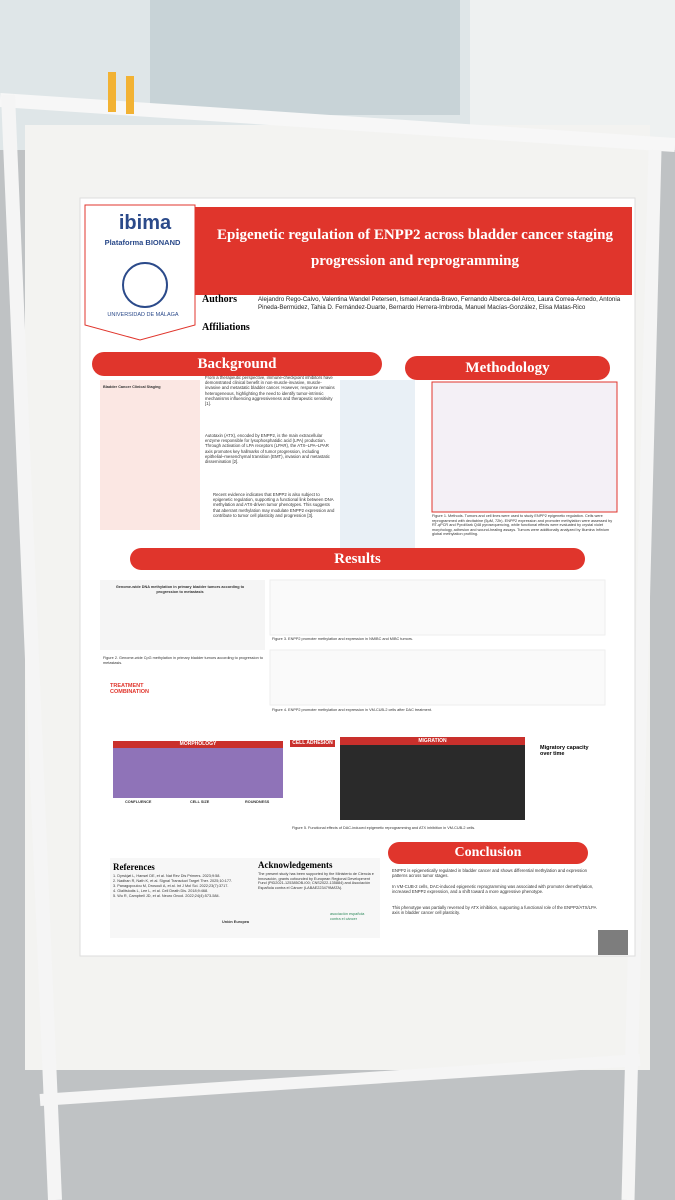 This screenshot has width=675, height=1200. What do you see at coordinates (142, 242) in the screenshot?
I see `platform: Plataforma BIONAND` at bounding box center [142, 242].